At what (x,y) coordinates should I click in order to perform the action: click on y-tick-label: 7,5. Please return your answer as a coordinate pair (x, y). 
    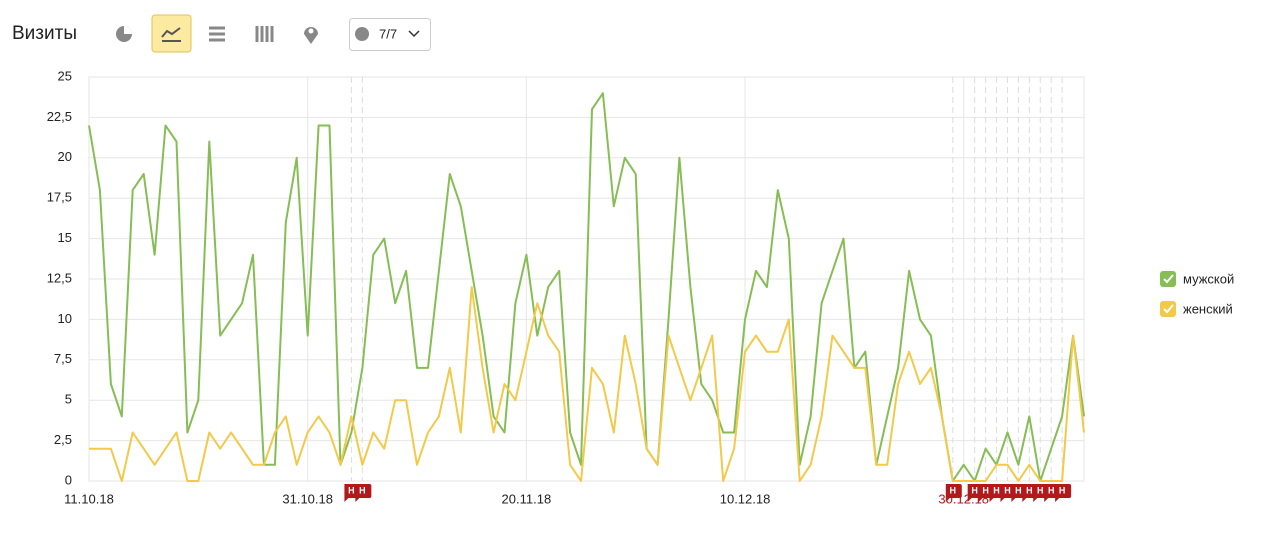
    Looking at the image, I should click on (63, 358).